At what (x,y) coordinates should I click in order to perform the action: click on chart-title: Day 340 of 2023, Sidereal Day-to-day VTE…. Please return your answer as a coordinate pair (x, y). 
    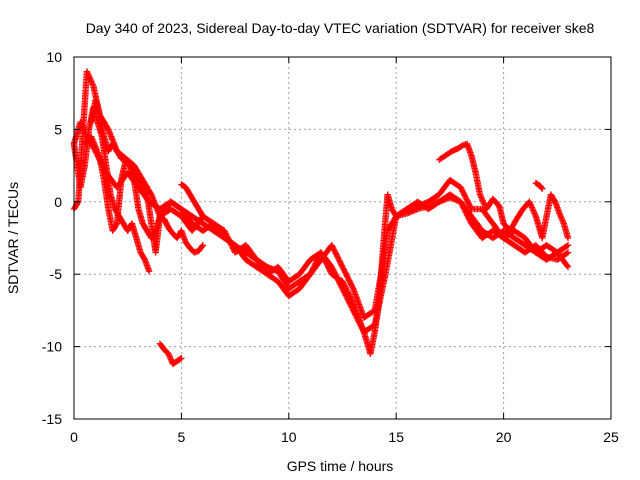
    Looking at the image, I should click on (340, 28).